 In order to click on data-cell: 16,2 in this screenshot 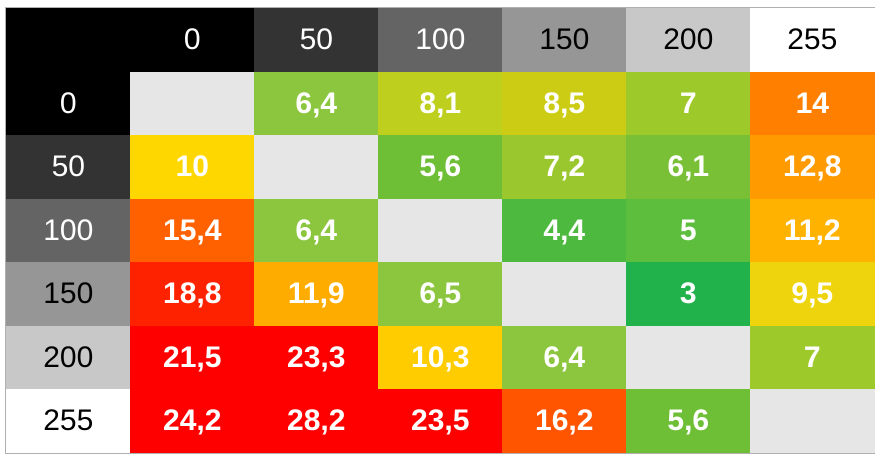, I will do `click(564, 421)`.